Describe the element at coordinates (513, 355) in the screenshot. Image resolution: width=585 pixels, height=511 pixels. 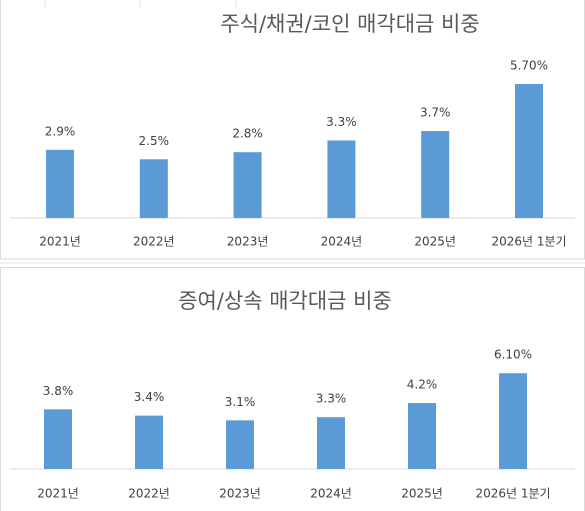
I see `value-label: 6.10%` at that location.